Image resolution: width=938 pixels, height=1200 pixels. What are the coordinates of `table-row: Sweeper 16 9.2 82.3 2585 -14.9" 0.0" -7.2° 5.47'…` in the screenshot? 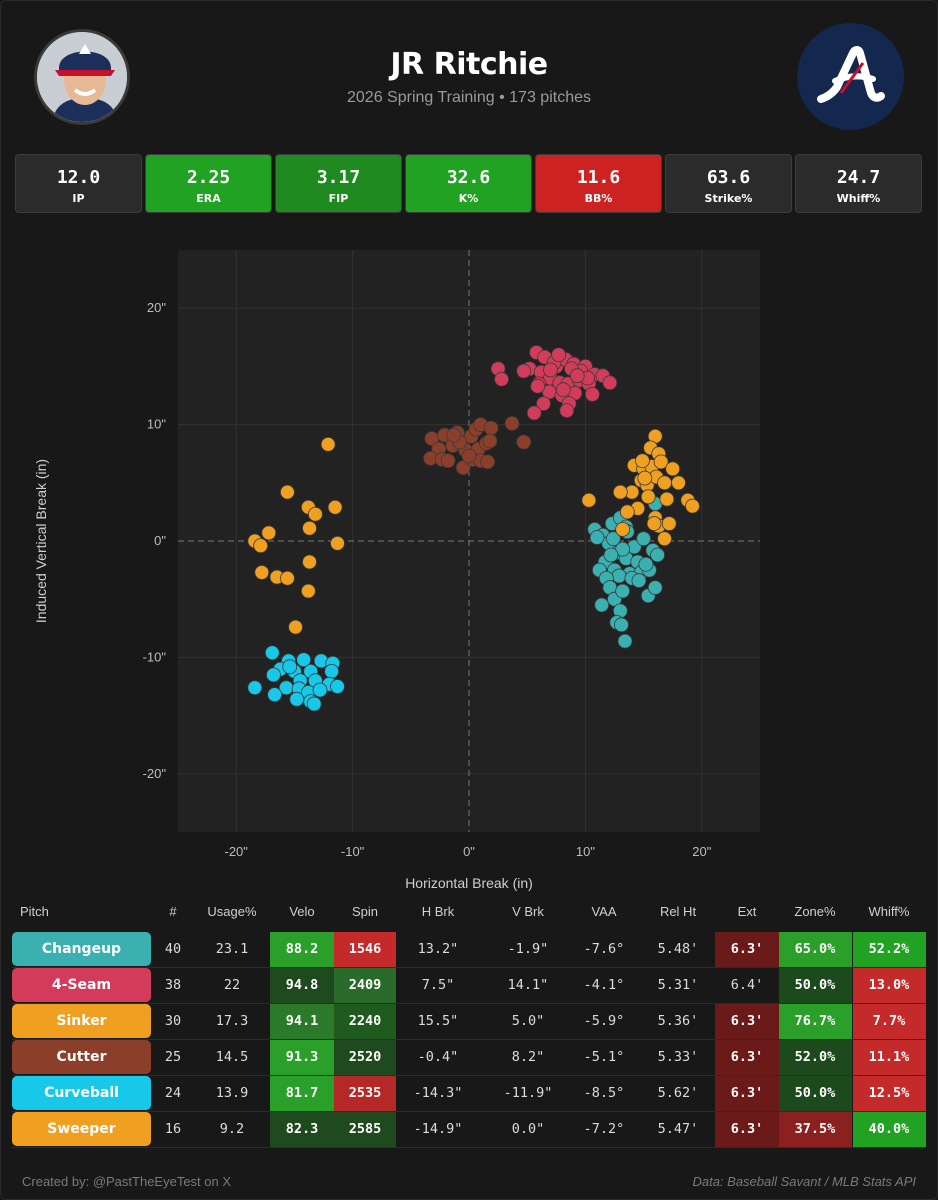 It's located at (469, 1130).